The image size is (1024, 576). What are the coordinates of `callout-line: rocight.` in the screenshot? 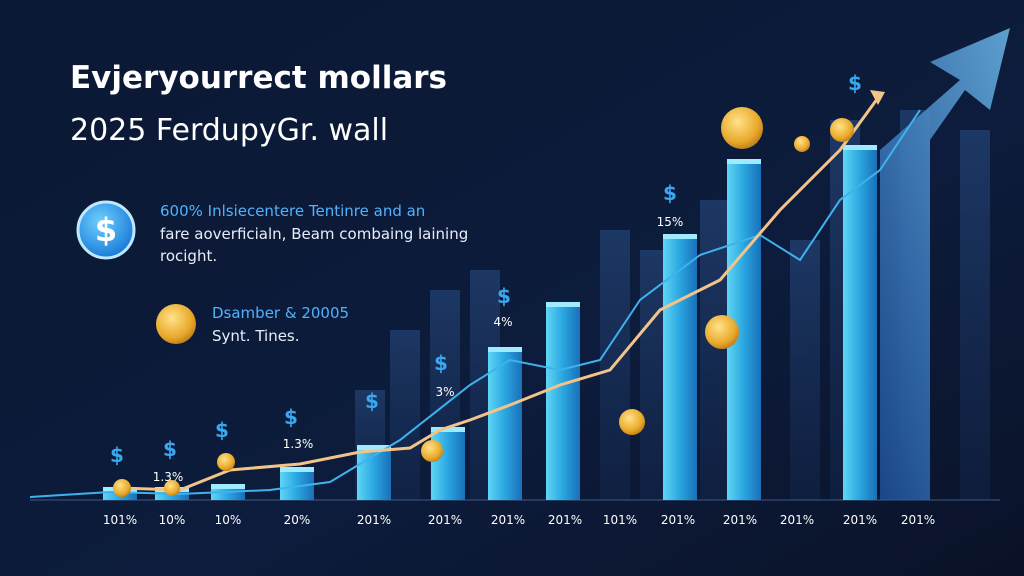 It's located at (188, 256).